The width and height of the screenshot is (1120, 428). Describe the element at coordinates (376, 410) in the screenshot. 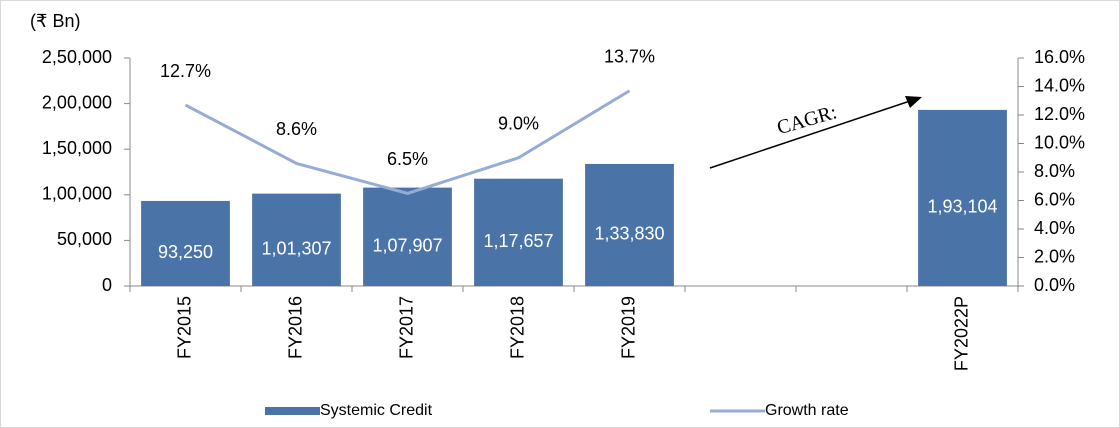

I see `legend-label: Systemic Credit` at that location.